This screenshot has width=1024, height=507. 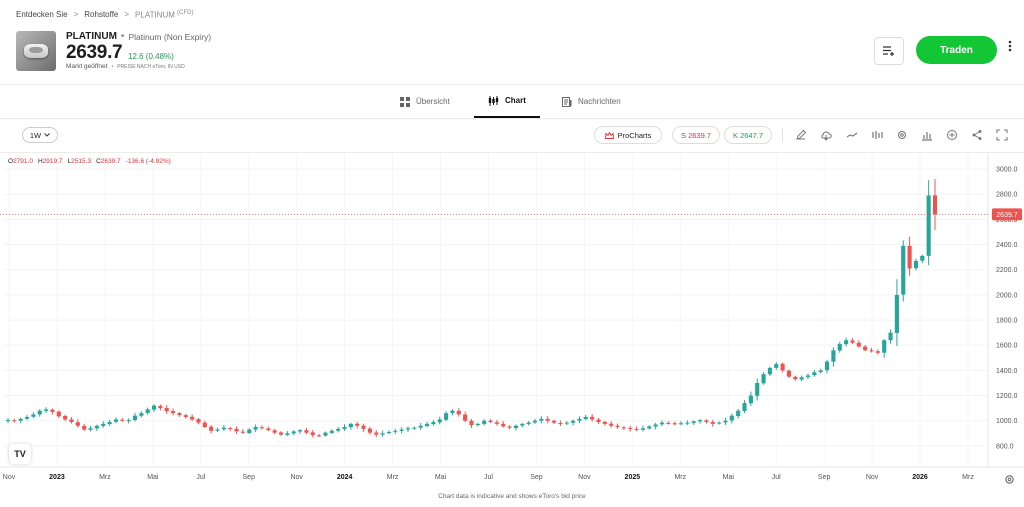 What do you see at coordinates (69, 161) in the screenshot?
I see `ohlc-low-label: L` at bounding box center [69, 161].